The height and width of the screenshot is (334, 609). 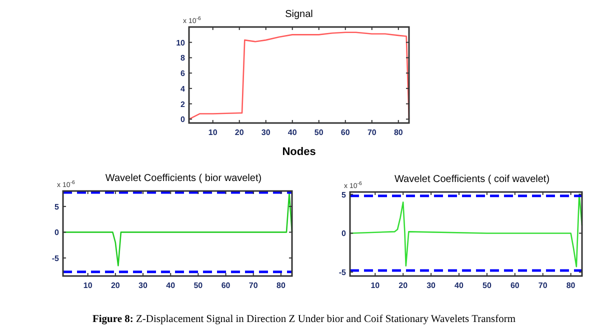 I want to click on chart-title: Wavelet Coefficients ( coif wavelet), so click(x=472, y=179).